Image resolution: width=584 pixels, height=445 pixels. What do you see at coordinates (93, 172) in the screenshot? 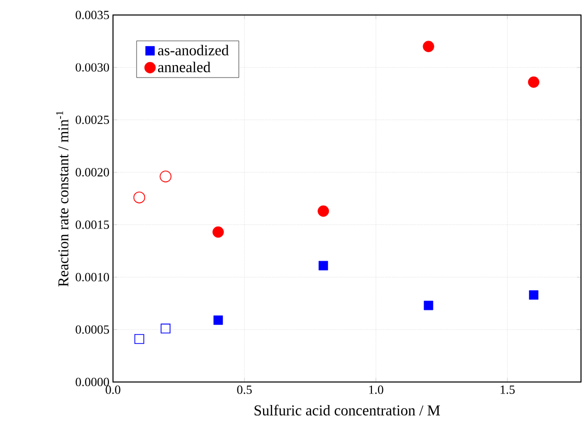
I see `y-tick-label: 0.0020` at bounding box center [93, 172].